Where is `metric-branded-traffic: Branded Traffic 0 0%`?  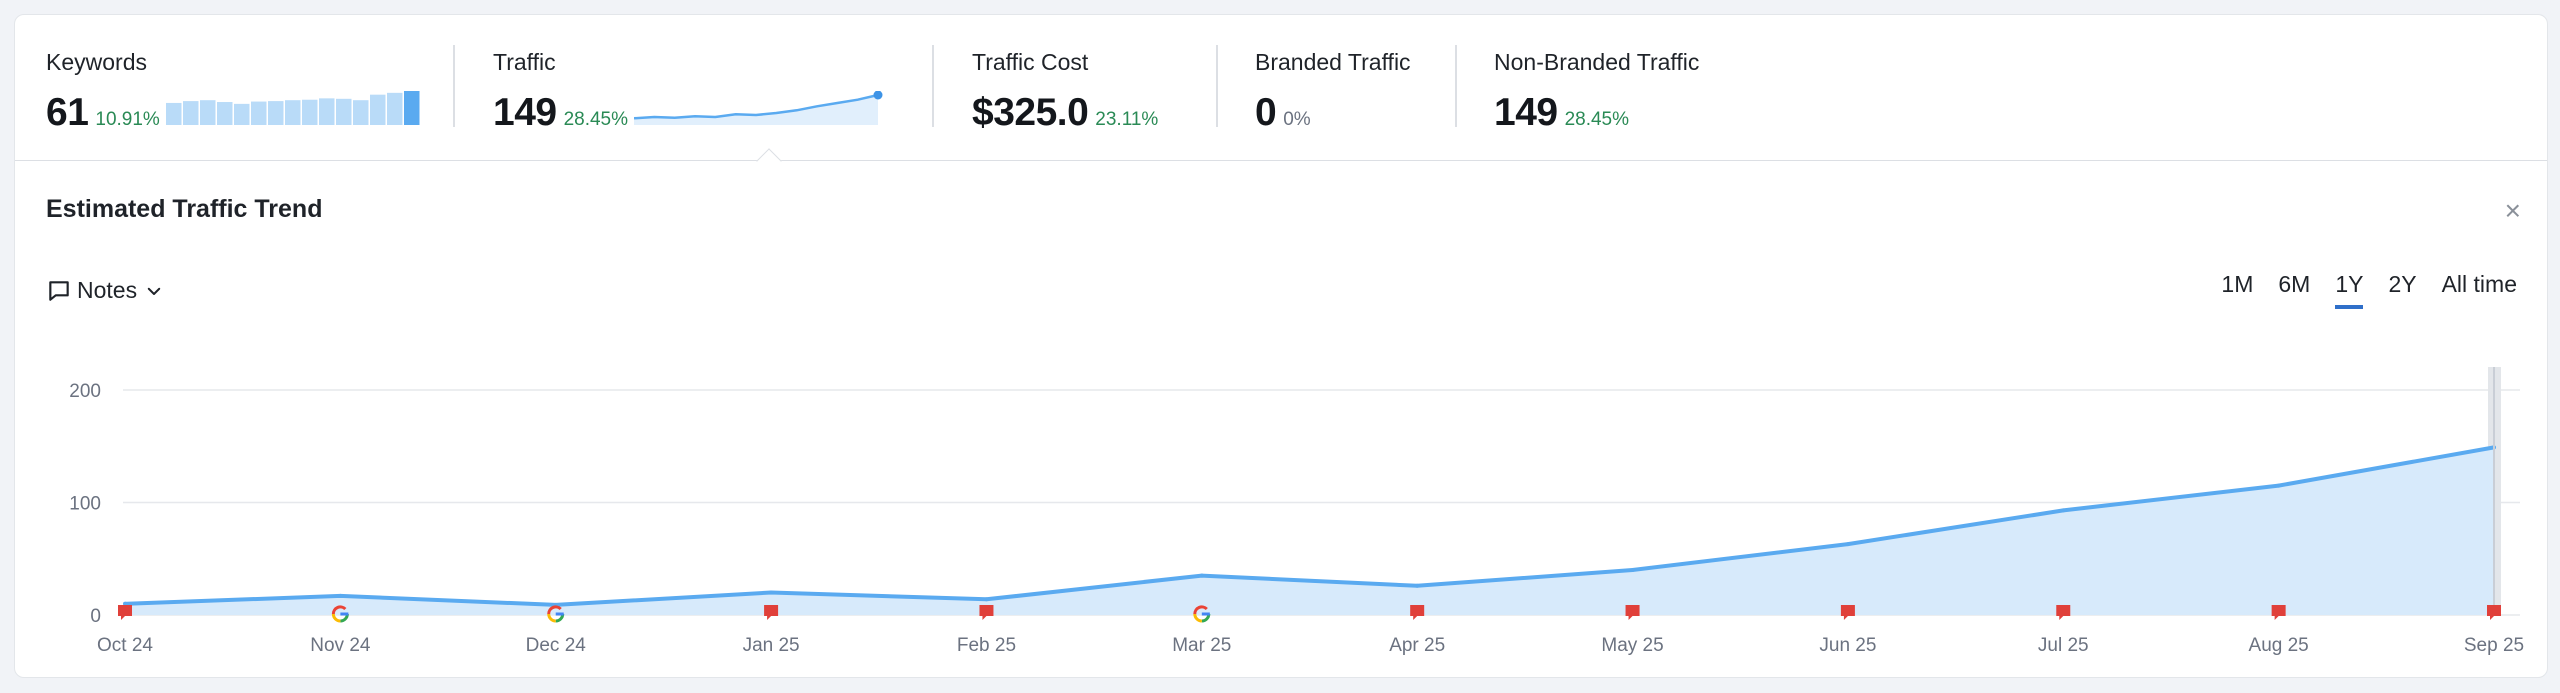
metric-branded-traffic: Branded Traffic 0 0% is located at coordinates (1333, 91).